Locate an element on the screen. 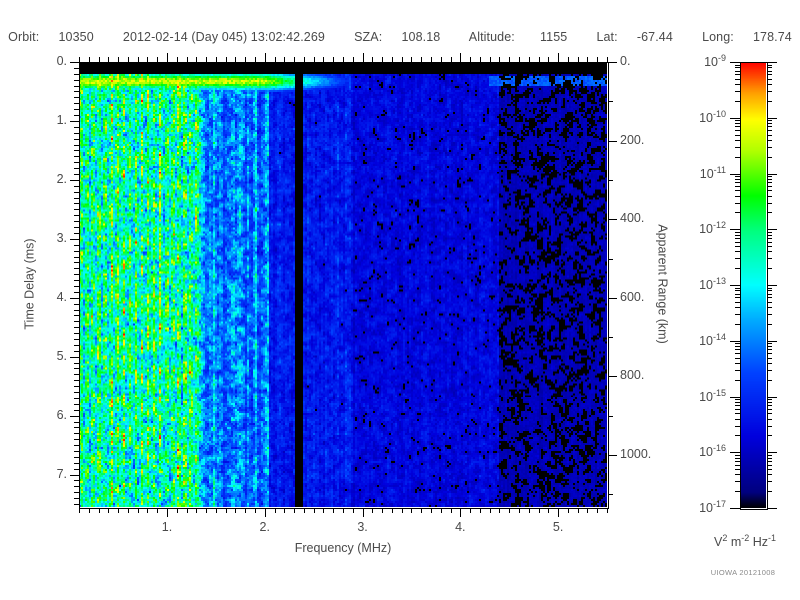 This screenshot has height=600, width=800. colorbar-label-base: 10 is located at coordinates (706, 508).